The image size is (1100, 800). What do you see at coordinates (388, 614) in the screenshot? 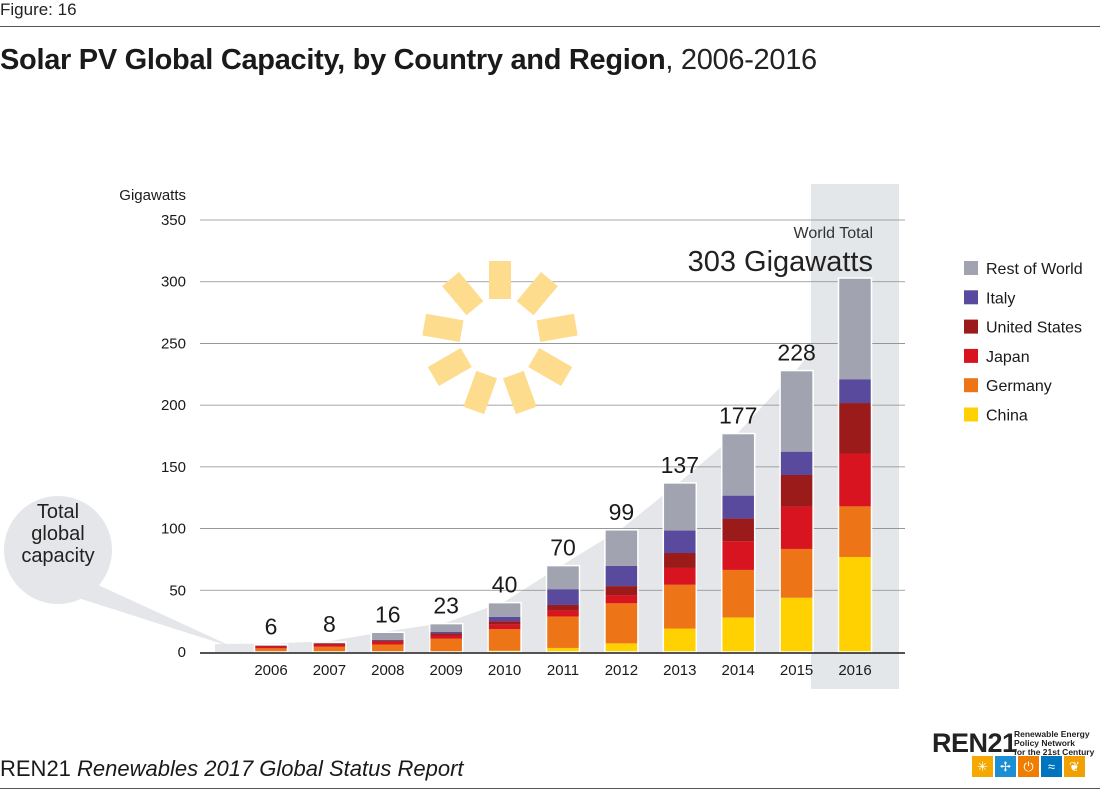
I see `bar-total-label: 16` at bounding box center [388, 614].